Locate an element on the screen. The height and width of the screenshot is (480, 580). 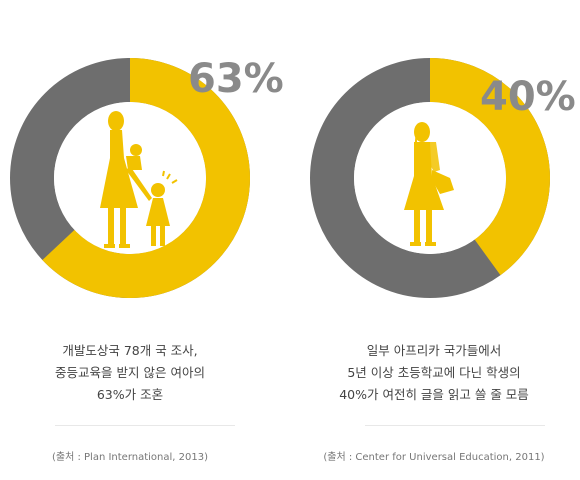
description-line: 5년 이상 초등학교에 다닌 학생의 is located at coordinates (434, 372).